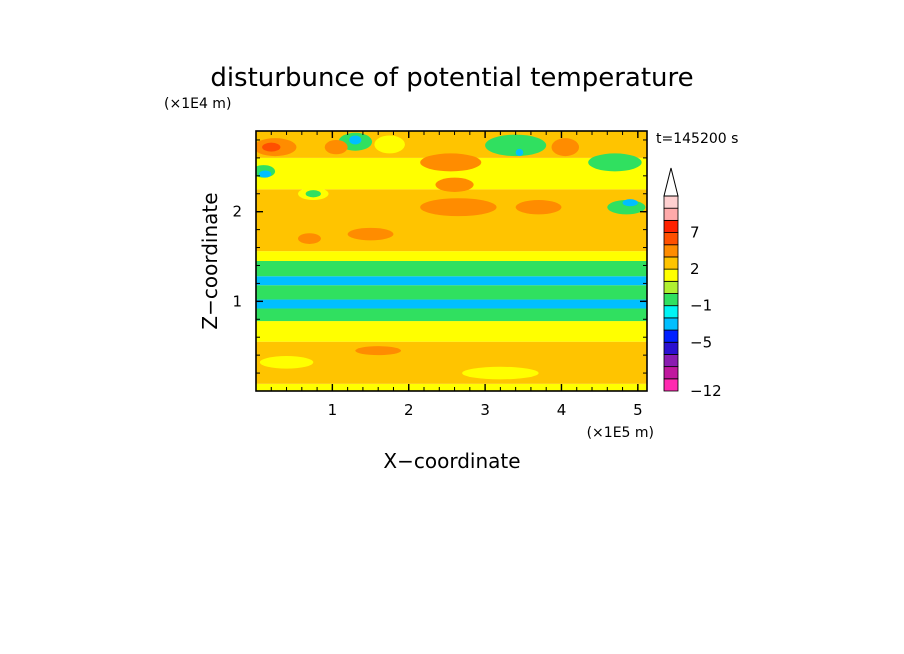 This screenshot has width=904, height=654. What do you see at coordinates (671, 182) in the screenshot?
I see `colorbar-extend-arrow` at bounding box center [671, 182].